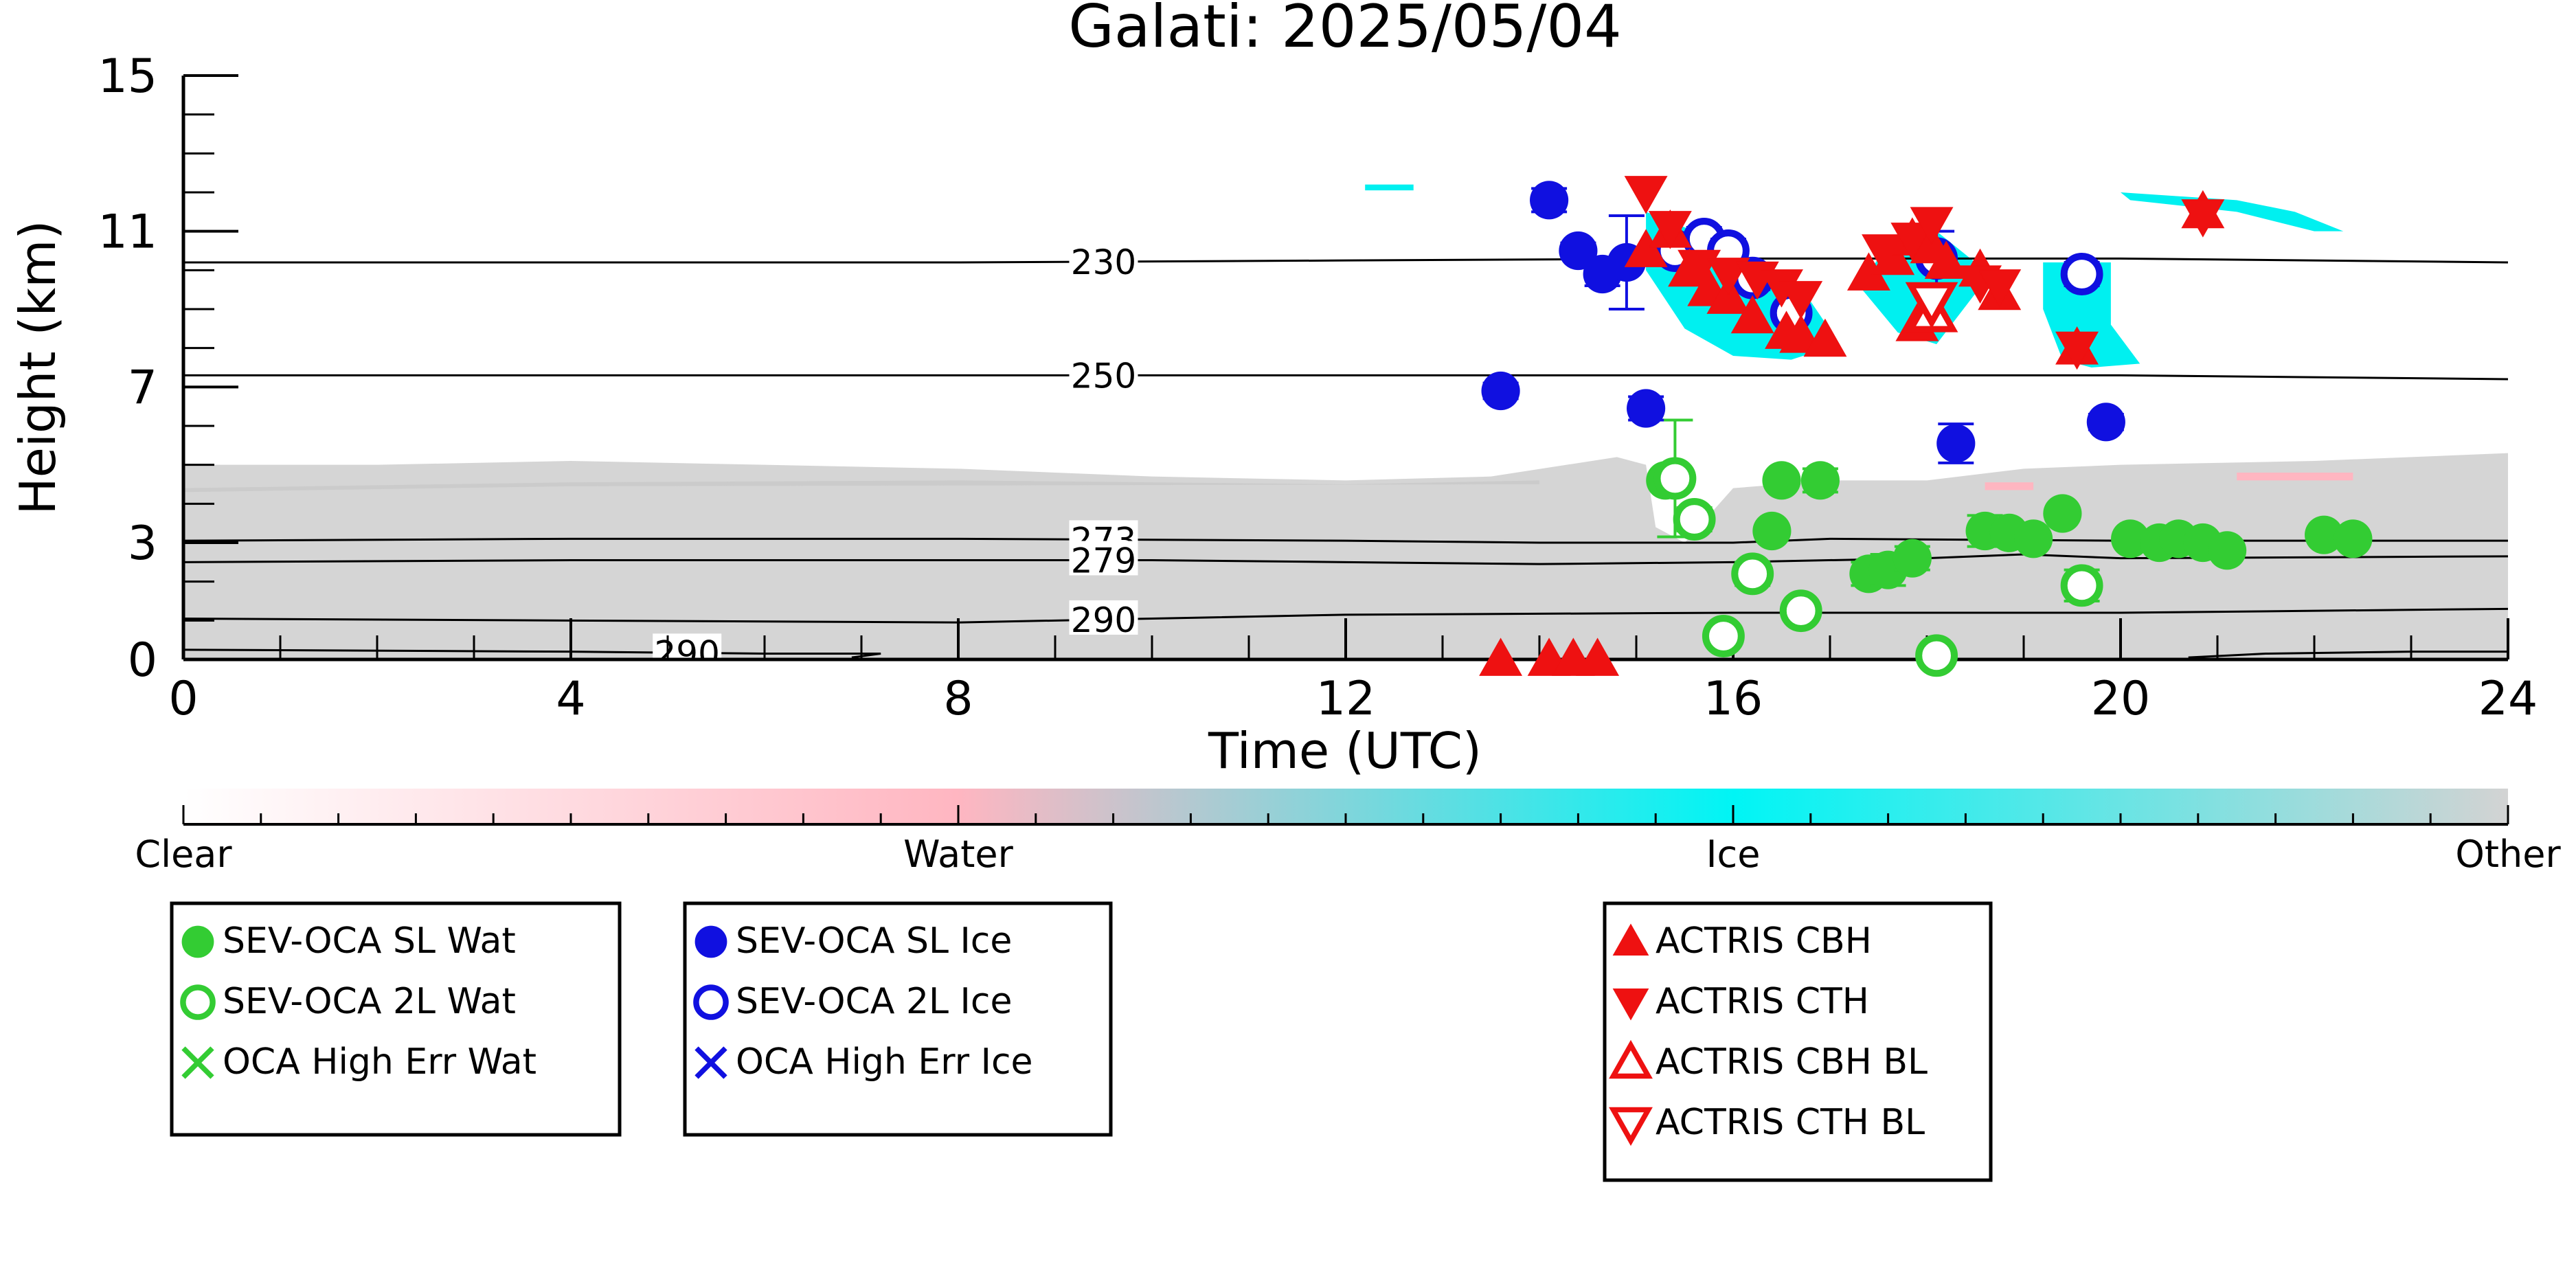 This screenshot has height=1288, width=2576. Describe the element at coordinates (38, 368) in the screenshot. I see `y-axis-label: Height (km)` at that location.